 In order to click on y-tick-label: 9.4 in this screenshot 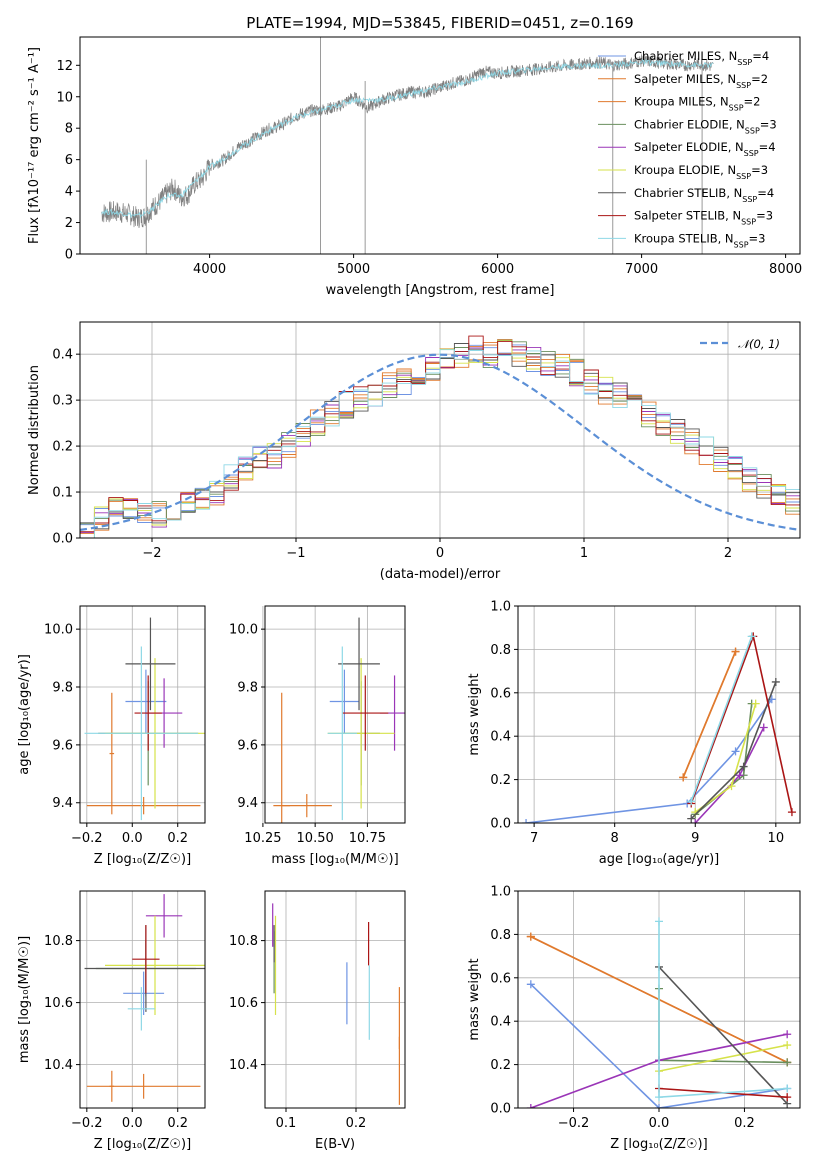, I will do `click(62, 803)`.